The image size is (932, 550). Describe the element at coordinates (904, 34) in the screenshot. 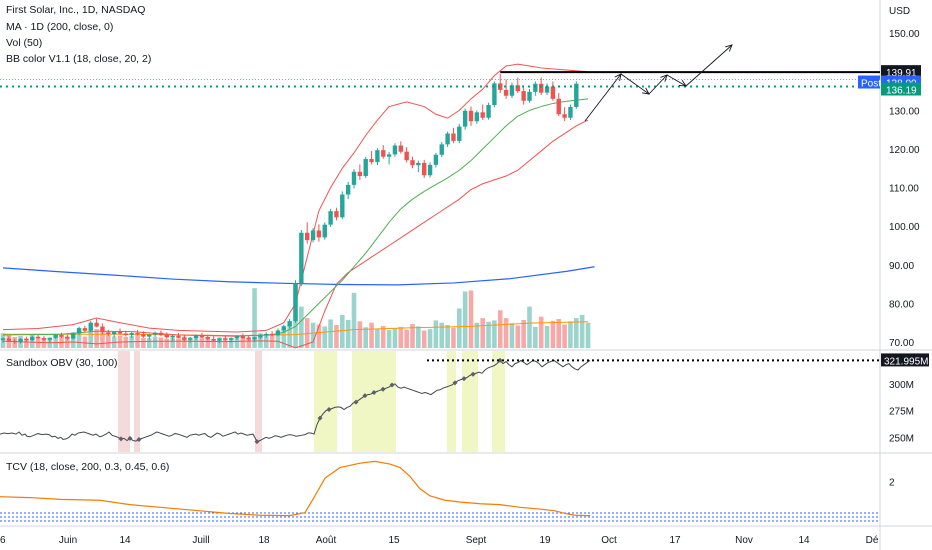

I see `price-axis-tick: 150.00` at that location.